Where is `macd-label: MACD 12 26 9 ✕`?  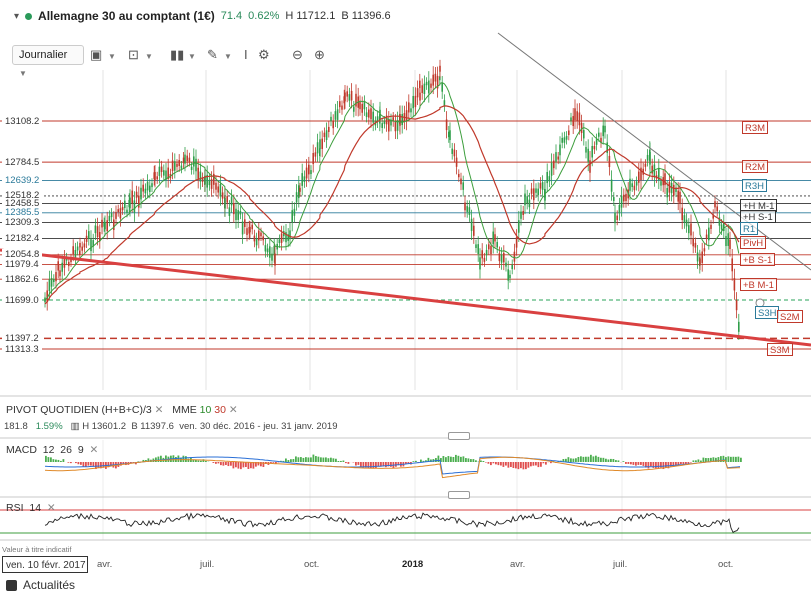 macd-label: MACD 12 26 9 ✕ is located at coordinates (52, 450).